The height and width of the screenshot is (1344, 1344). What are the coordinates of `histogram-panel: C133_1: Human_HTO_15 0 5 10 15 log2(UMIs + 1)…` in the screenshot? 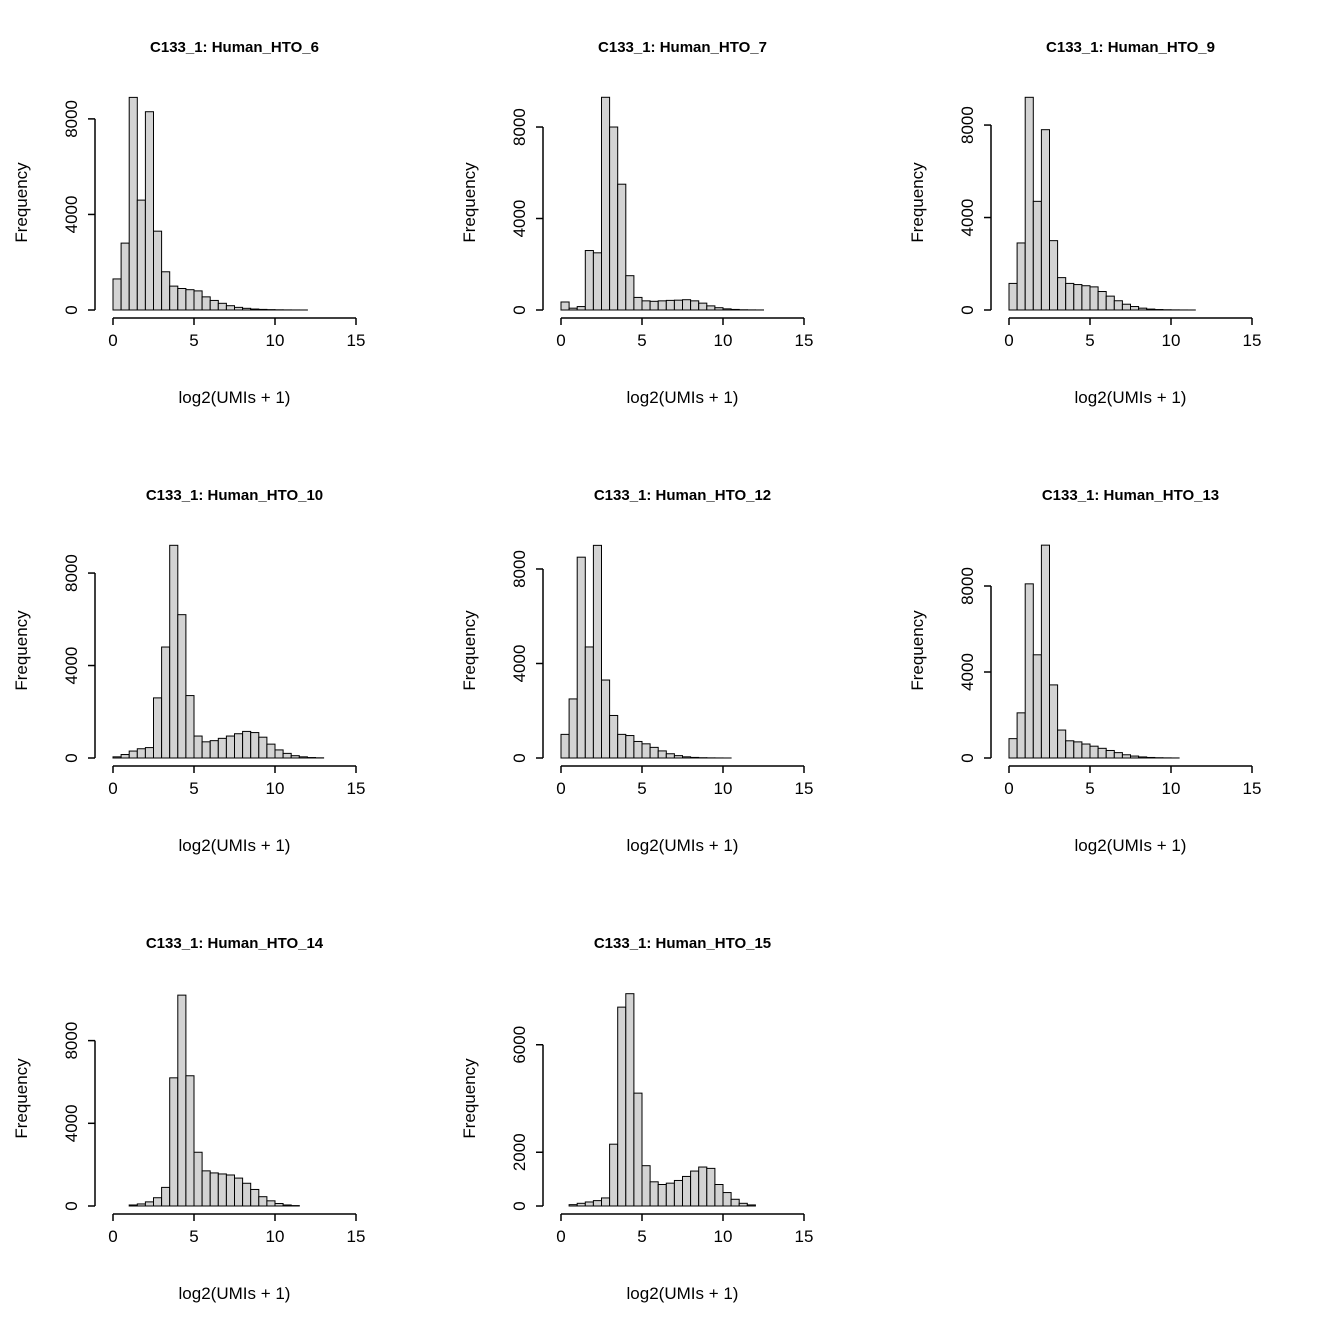 It's located at (672, 1120).